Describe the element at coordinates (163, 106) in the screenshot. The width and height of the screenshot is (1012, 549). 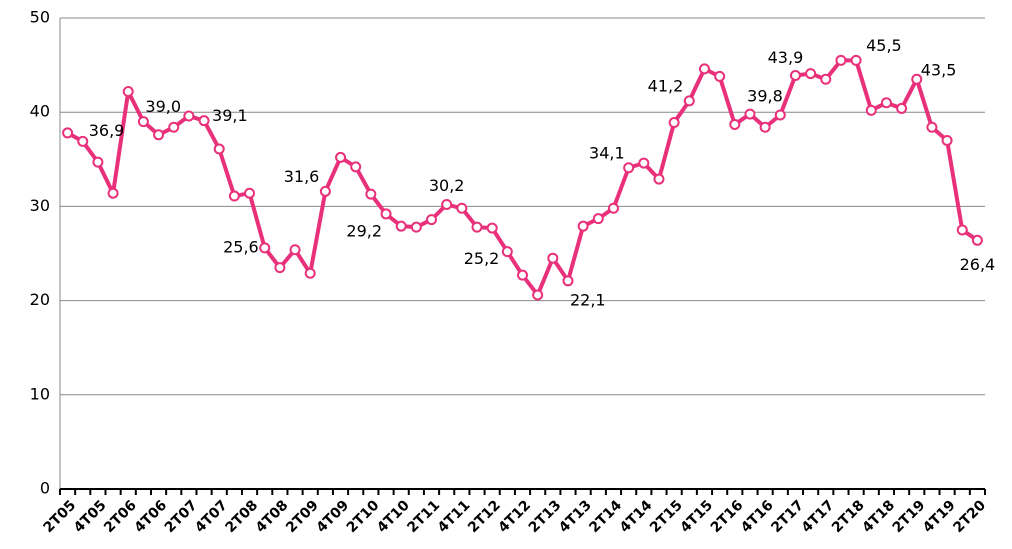
I see `data-label: 39,0` at that location.